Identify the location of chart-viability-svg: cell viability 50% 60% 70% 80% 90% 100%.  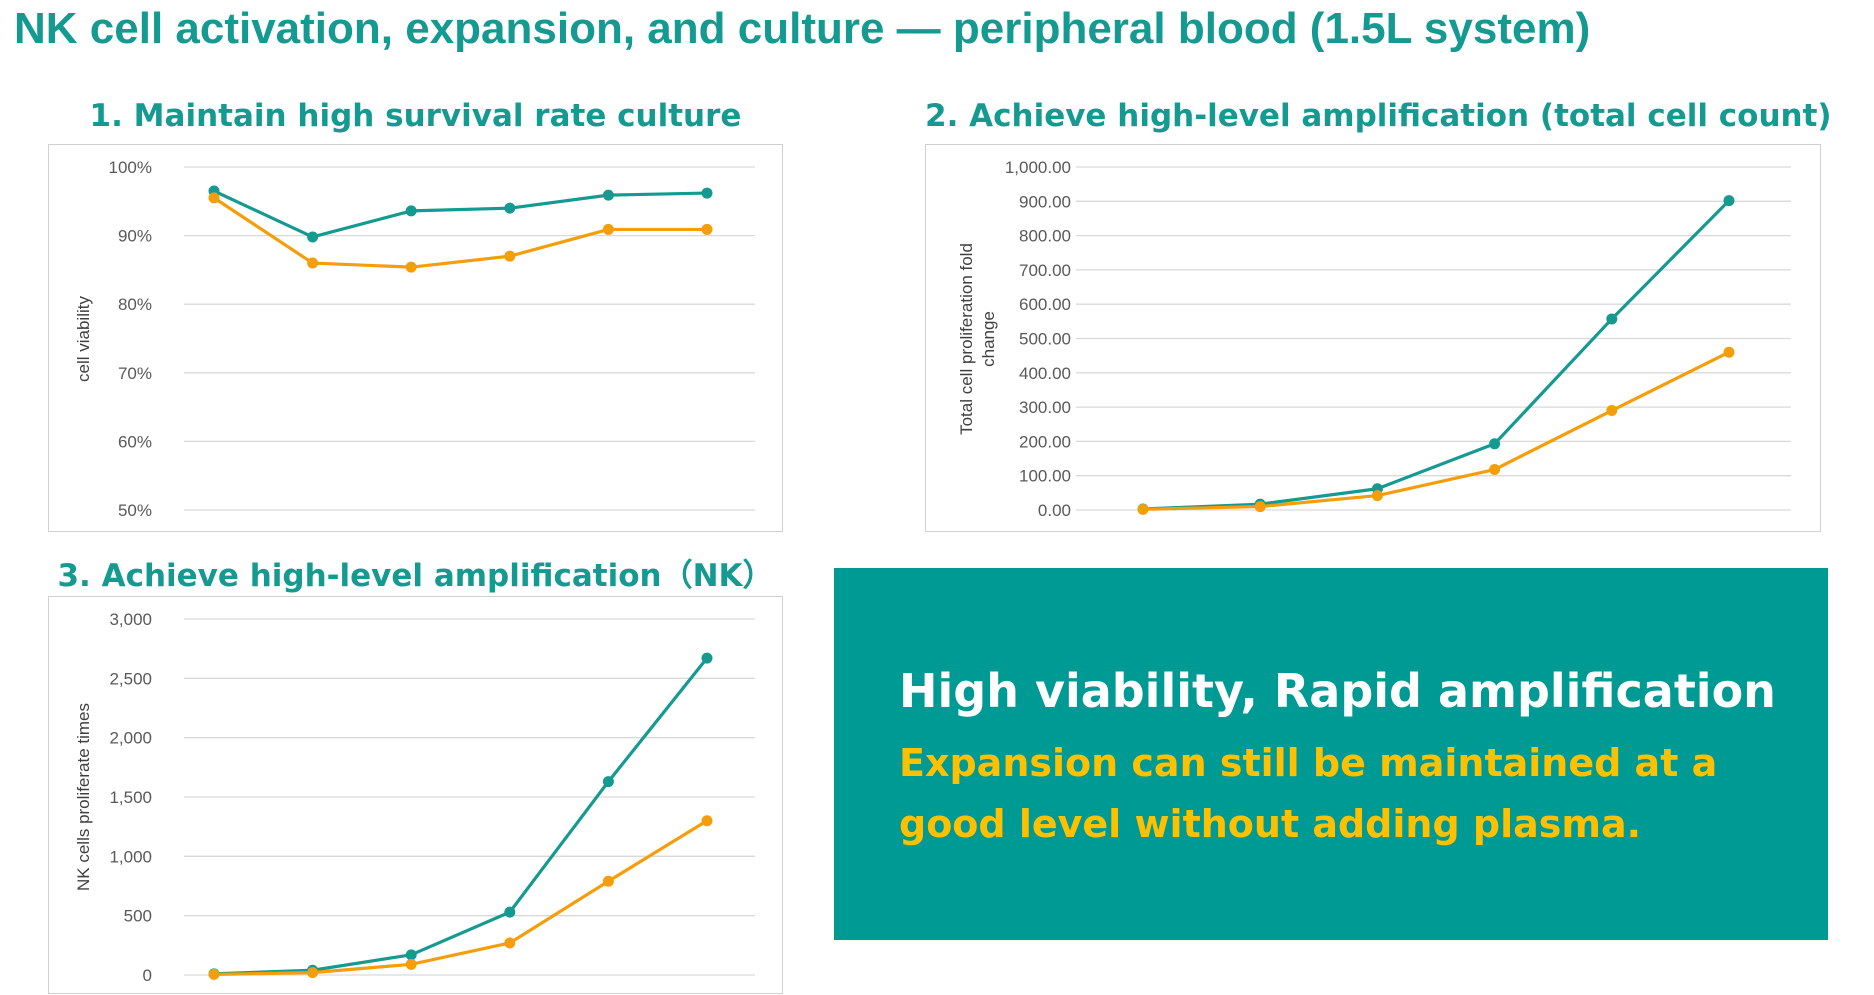
(414, 339).